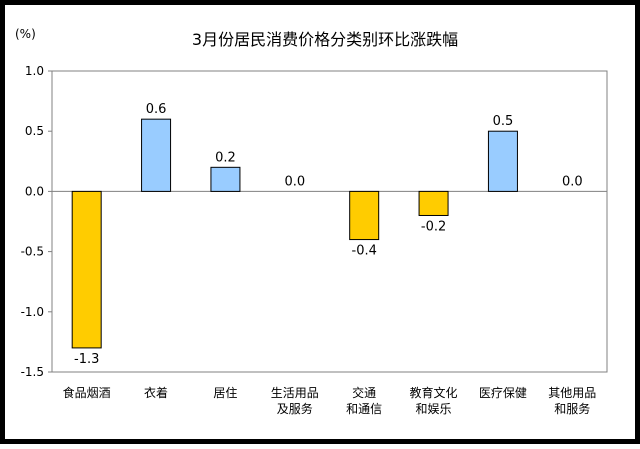 The height and width of the screenshot is (449, 640). I want to click on y-tick-label: 0.5, so click(34, 131).